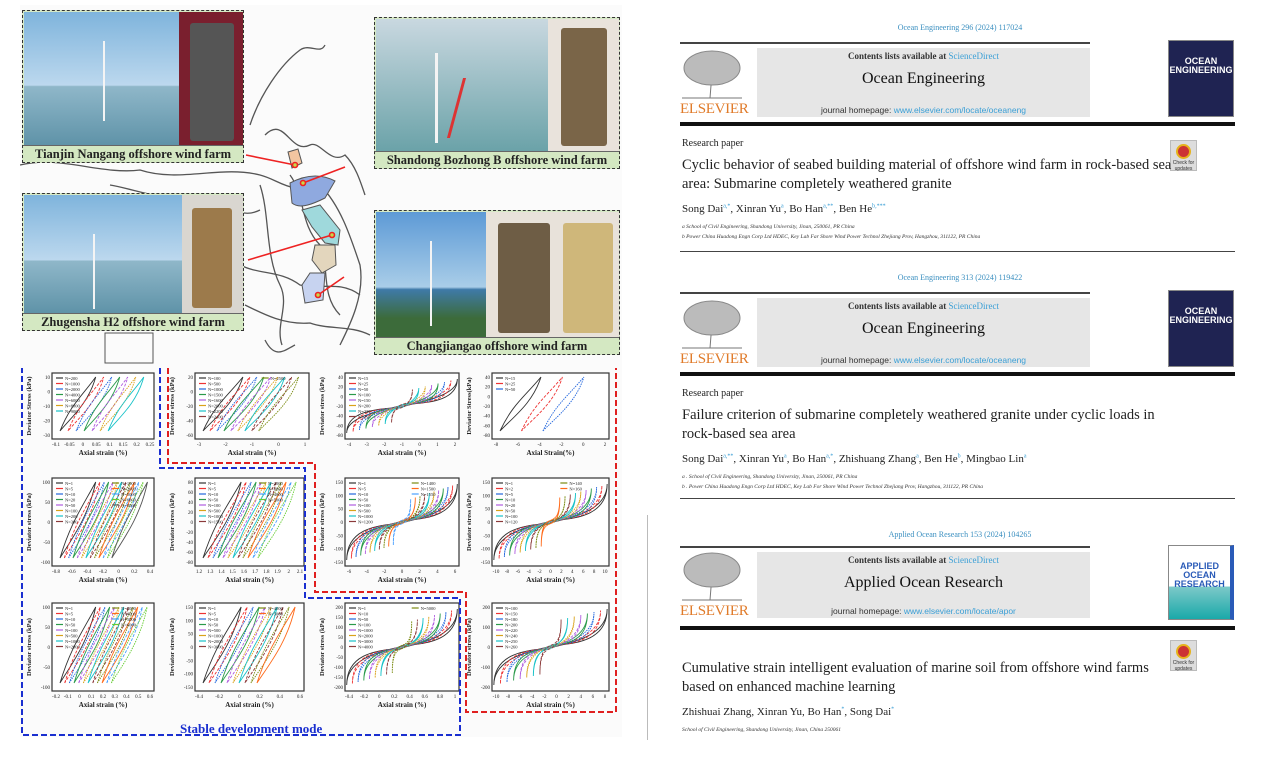 This screenshot has width=1269, height=760. Describe the element at coordinates (270, 160) in the screenshot. I see `arrow-tianjin` at that location.